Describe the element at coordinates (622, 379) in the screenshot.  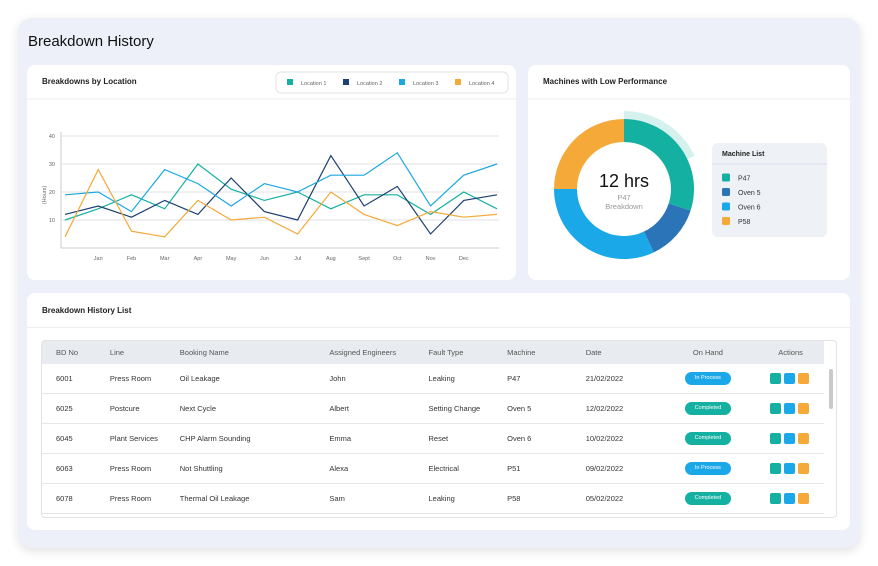
I see `cell: 21/02/2022` at that location.